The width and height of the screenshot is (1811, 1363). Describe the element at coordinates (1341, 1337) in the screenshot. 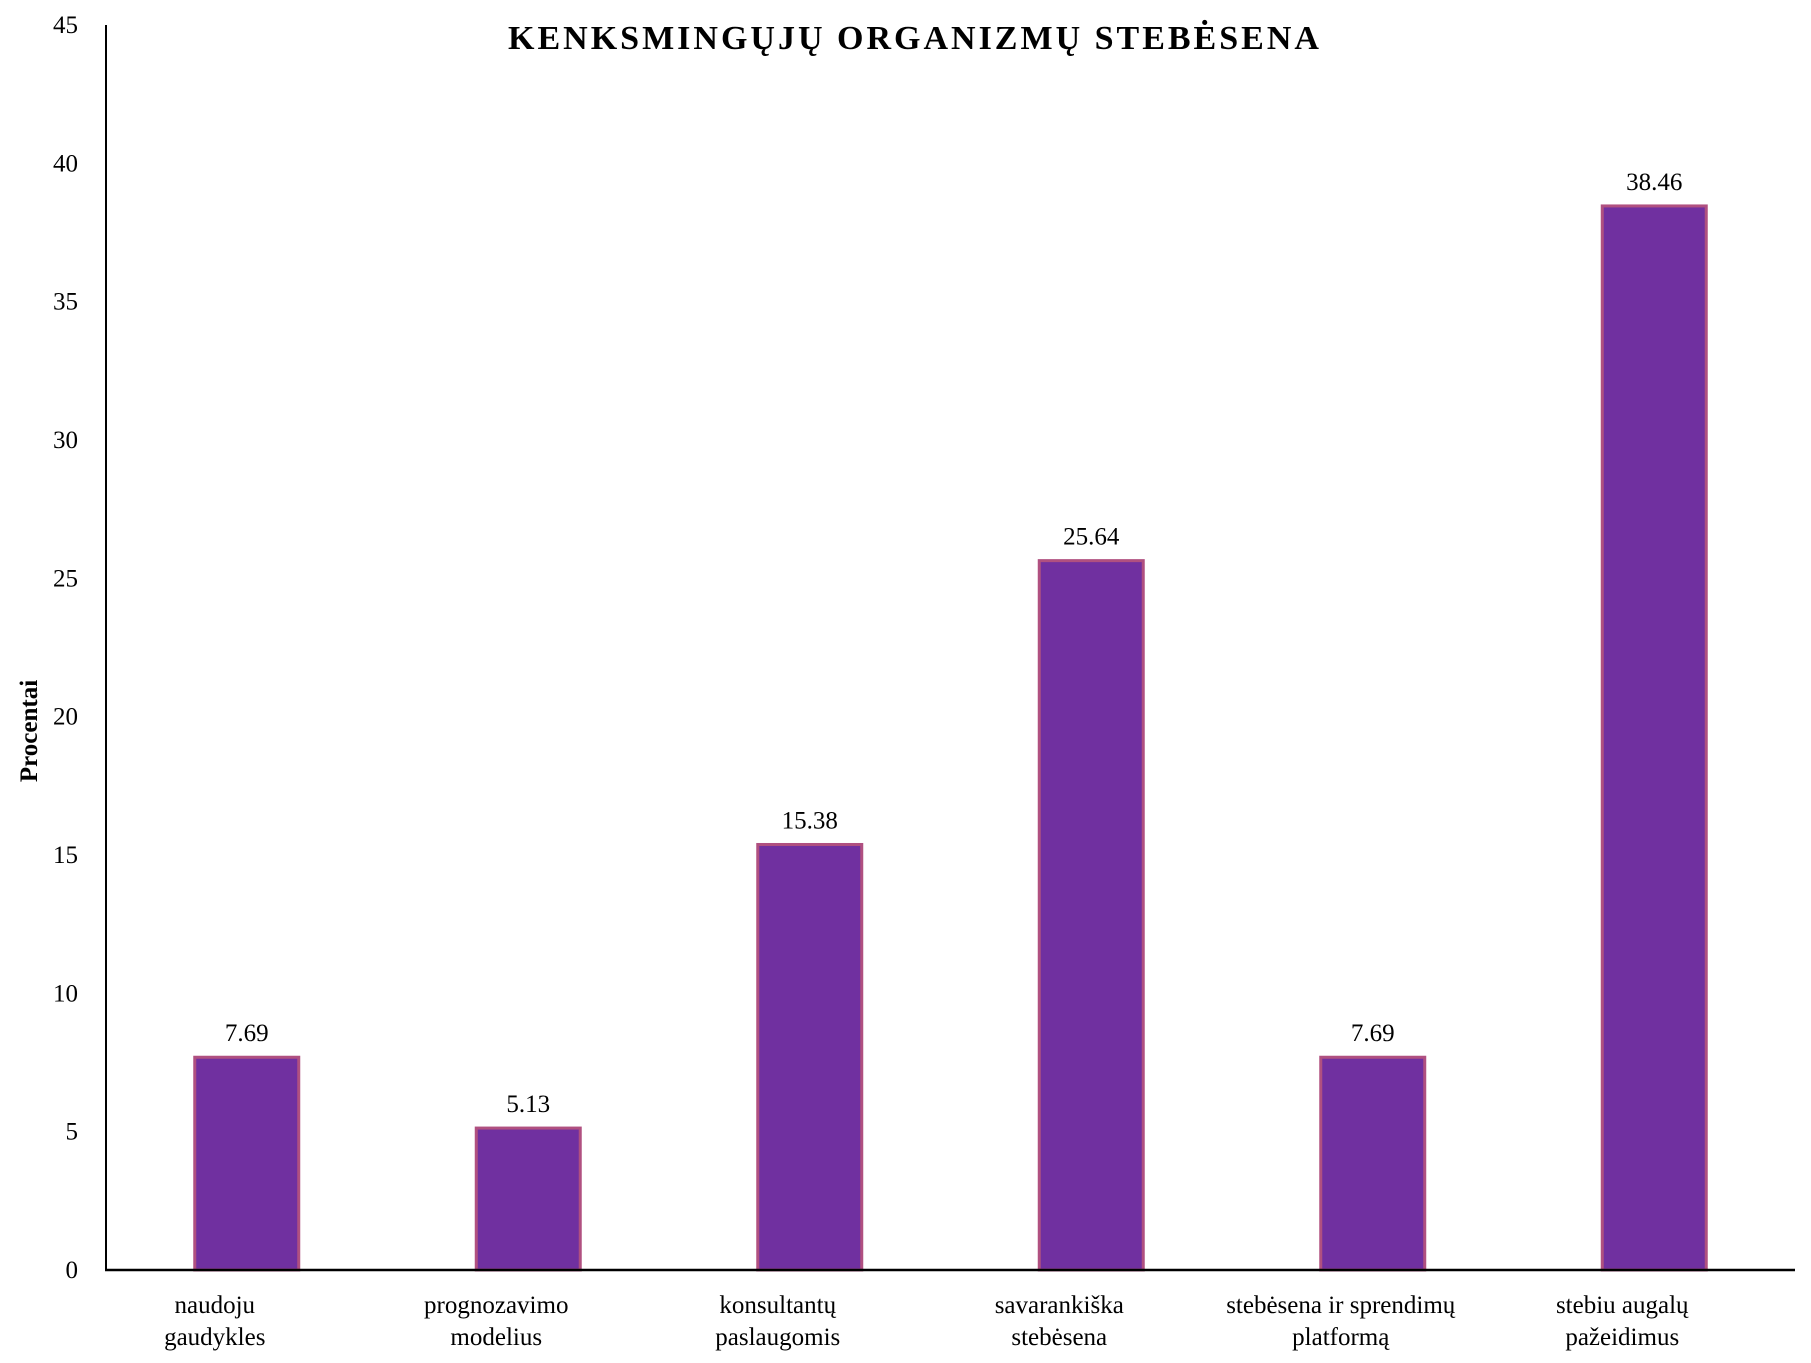

I see `x-tick-label: platformą` at that location.